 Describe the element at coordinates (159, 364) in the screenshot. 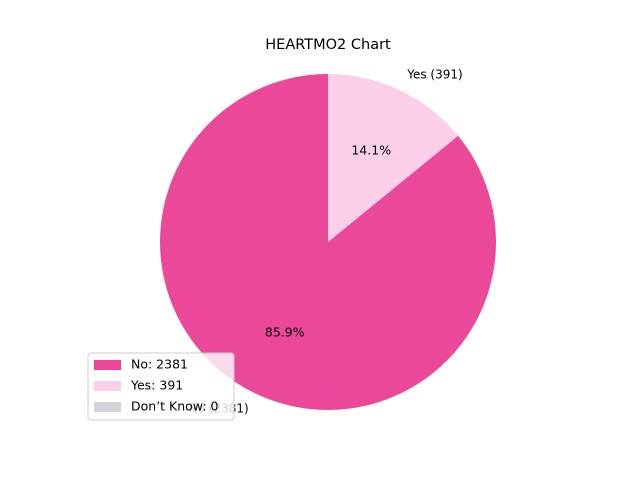

I see `legend-label-no: No: 2381` at that location.